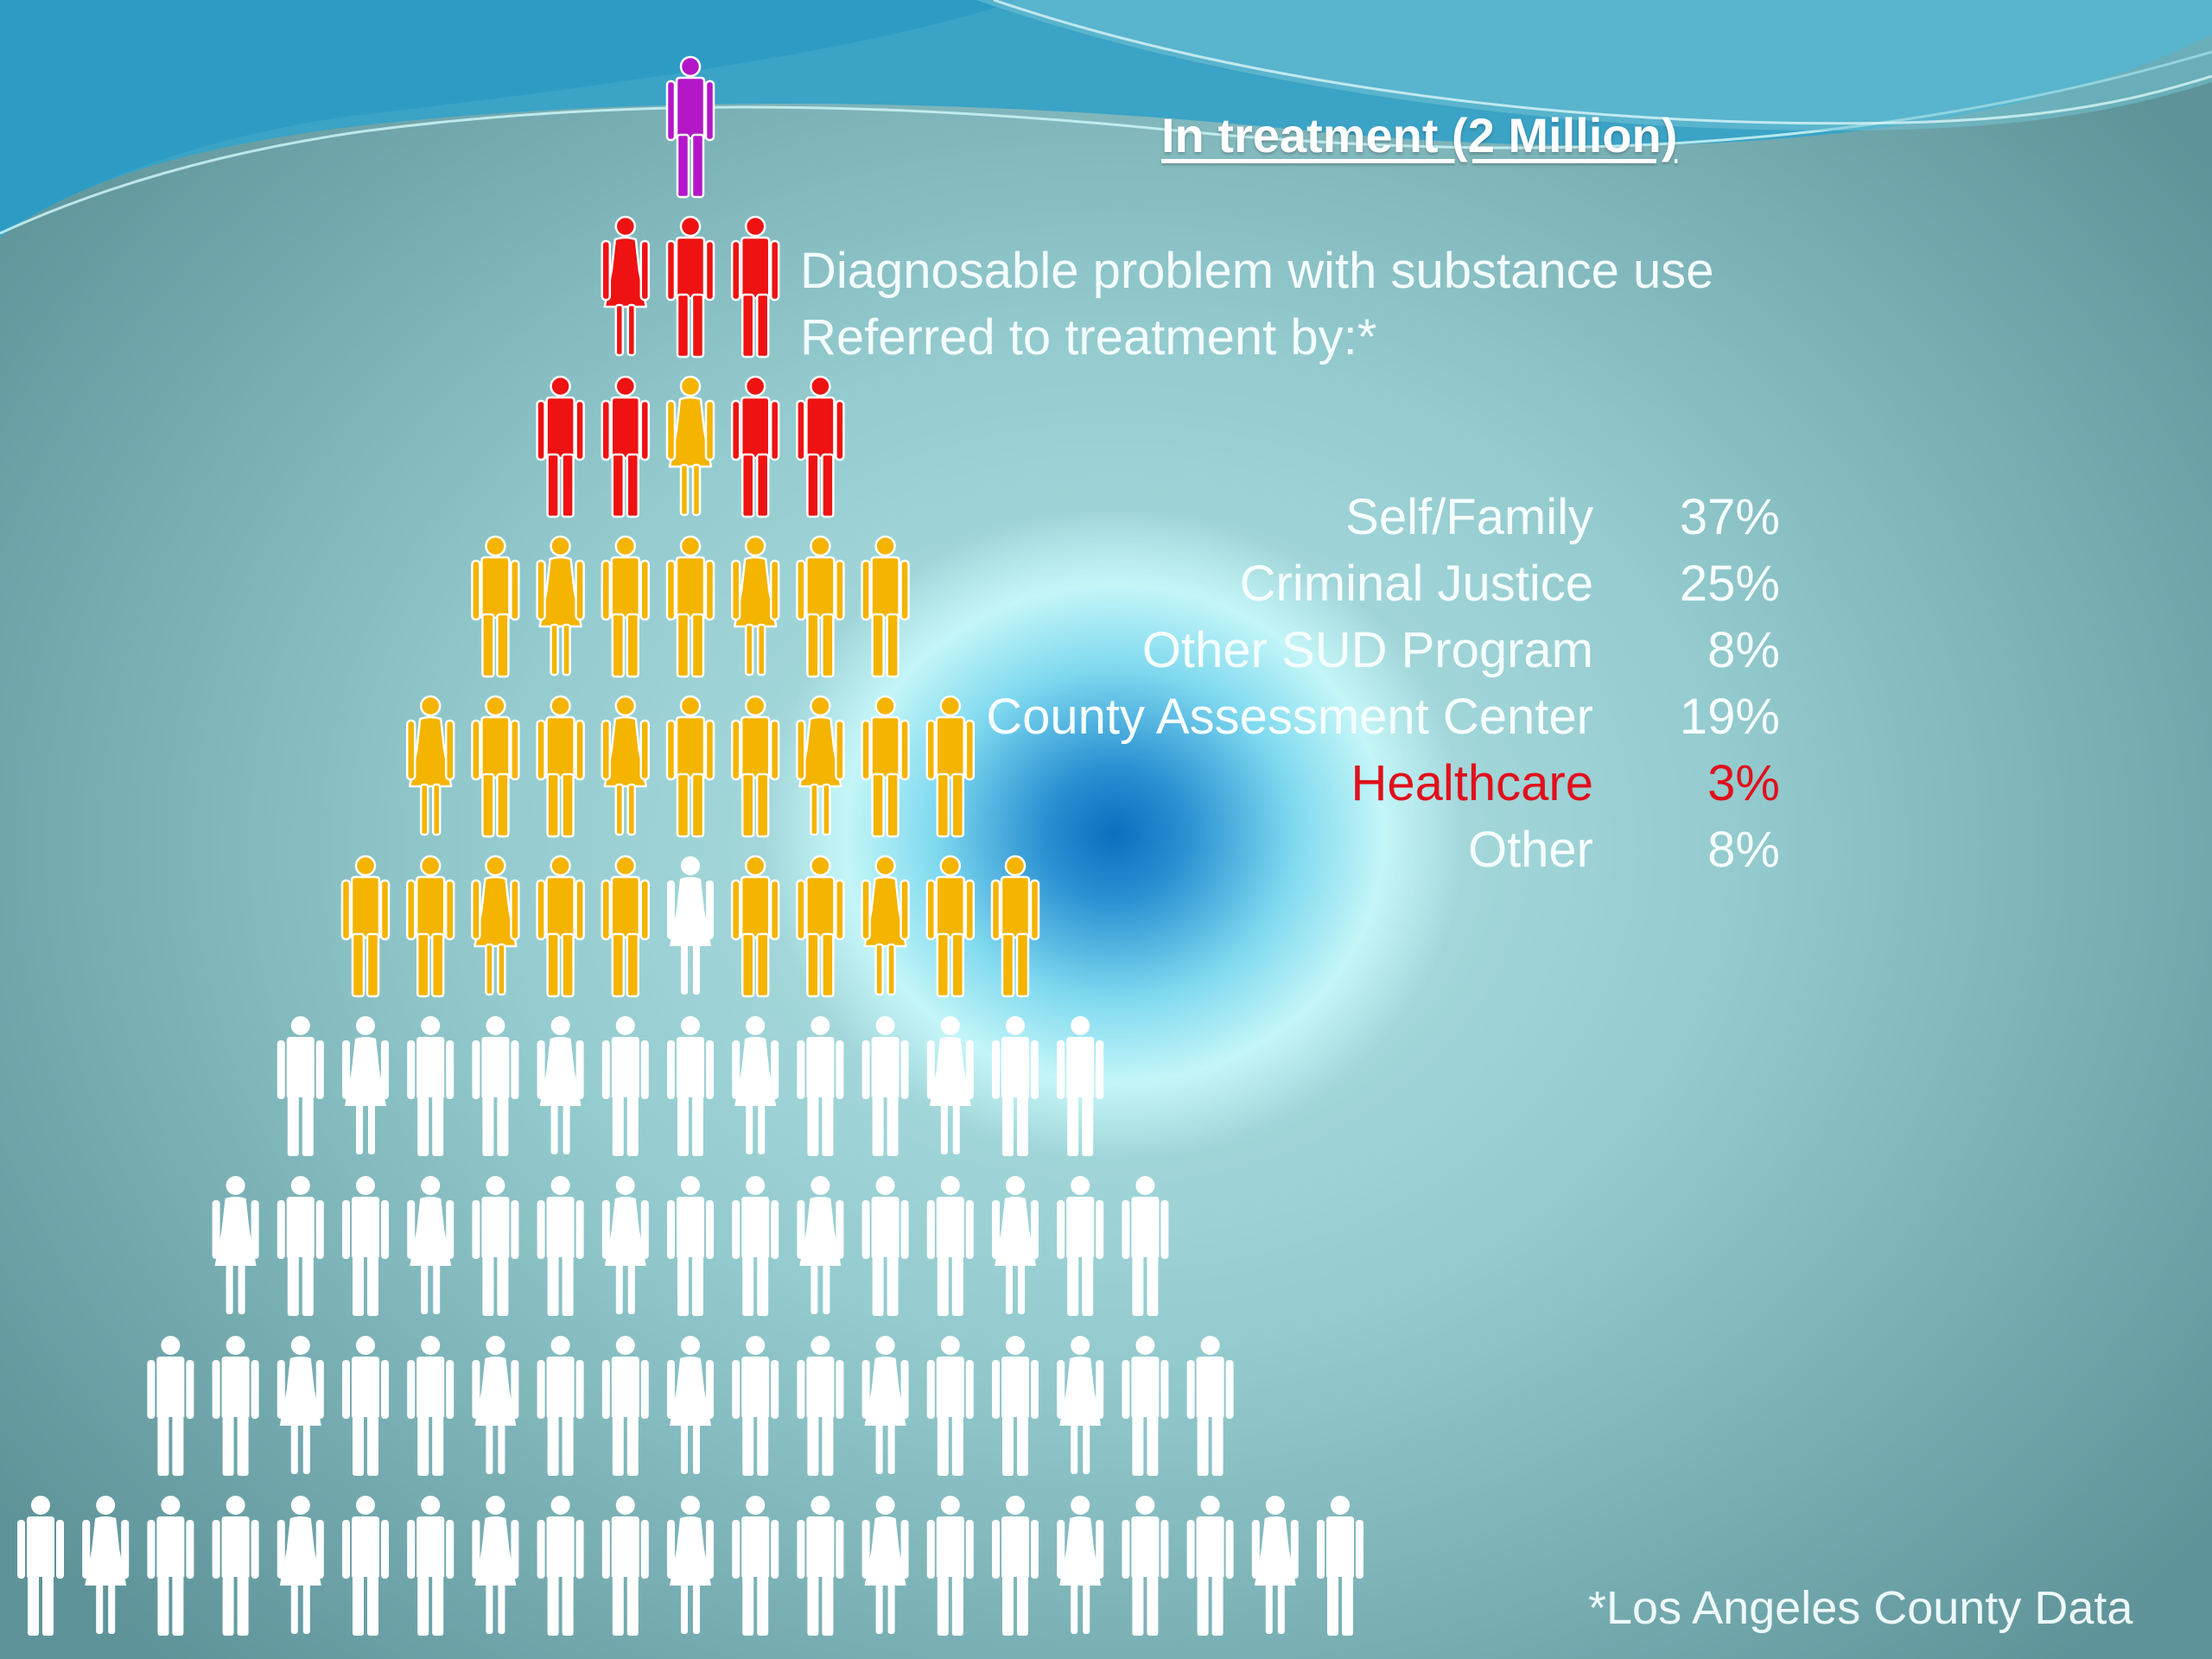 The height and width of the screenshot is (1659, 2212). I want to click on referral-value: 3%, so click(1743, 783).